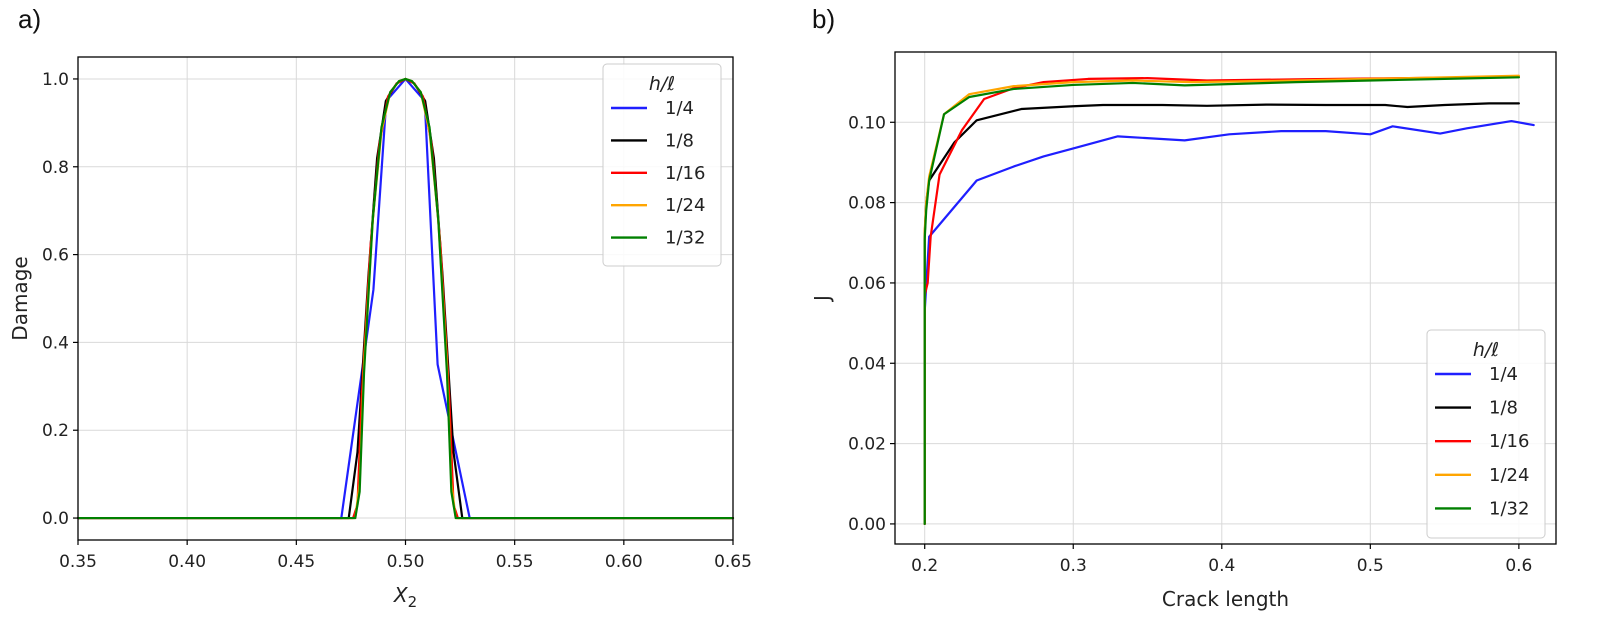  Describe the element at coordinates (822, 299) in the screenshot. I see `panel-b-y-axis-label: J` at that location.